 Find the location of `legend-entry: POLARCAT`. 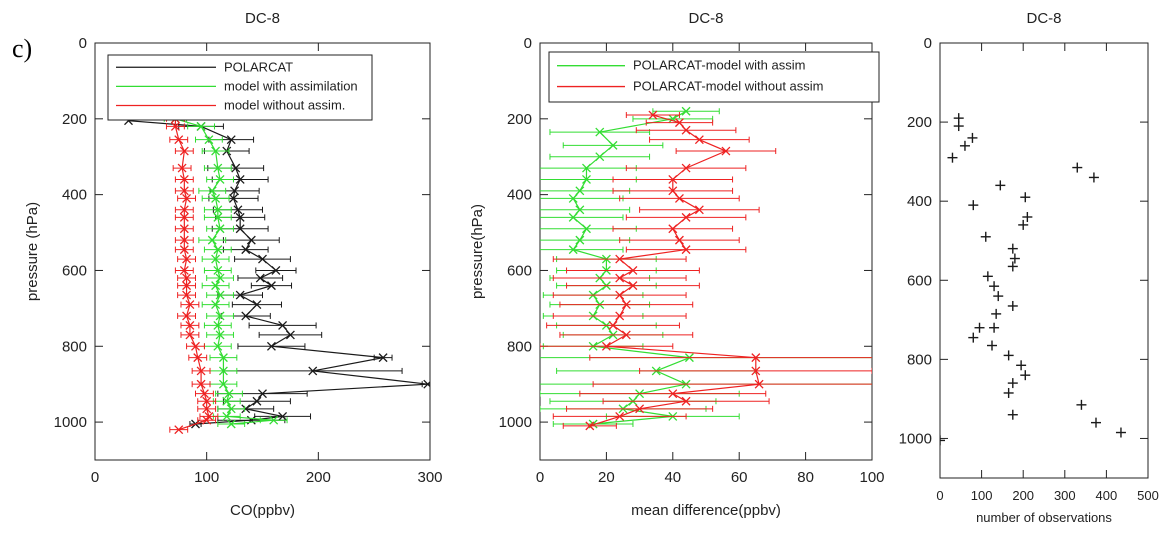

legend-entry: POLARCAT is located at coordinates (258, 66).